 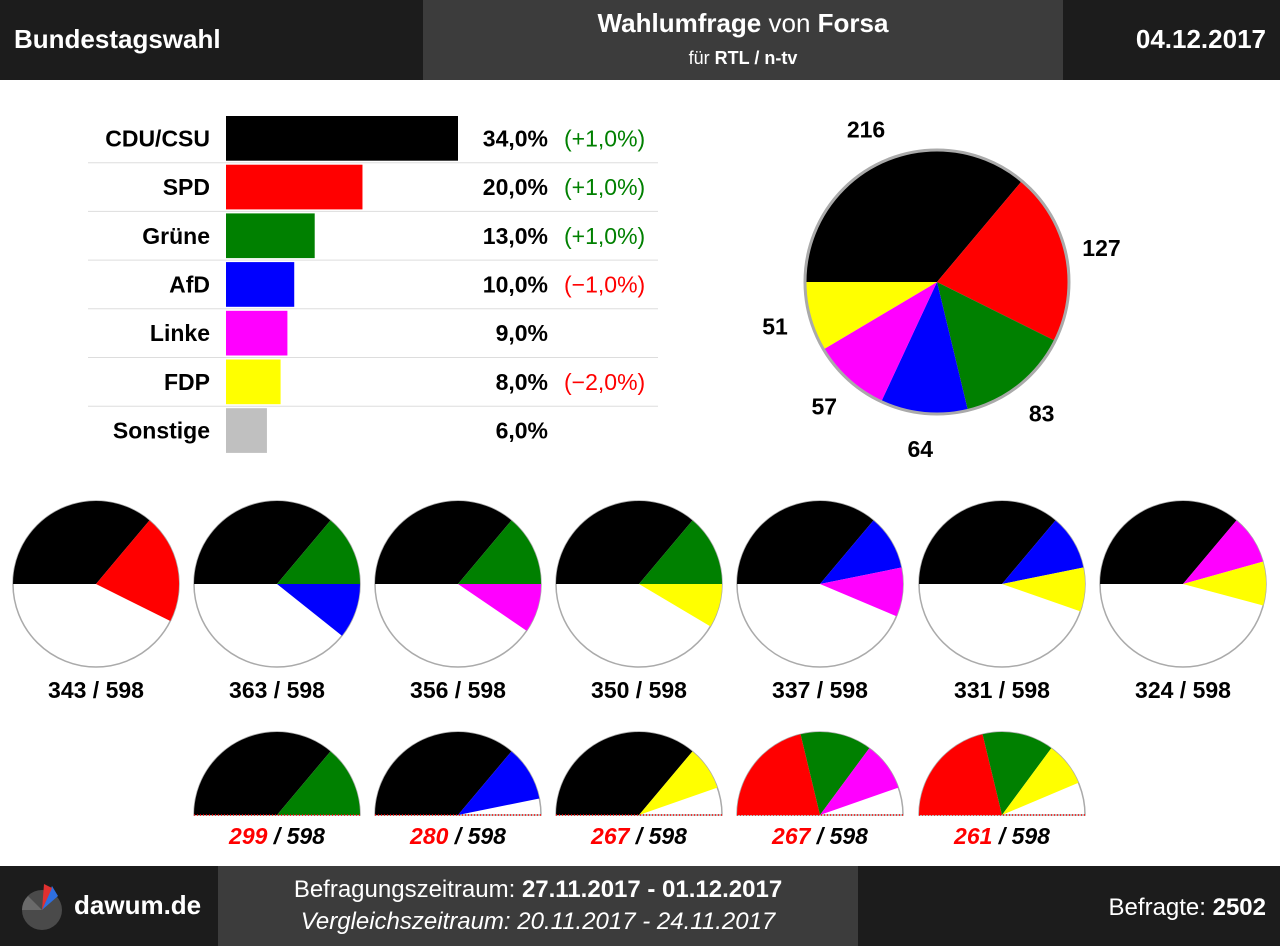 What do you see at coordinates (775, 326) in the screenshot?
I see `seat-label: 51` at bounding box center [775, 326].